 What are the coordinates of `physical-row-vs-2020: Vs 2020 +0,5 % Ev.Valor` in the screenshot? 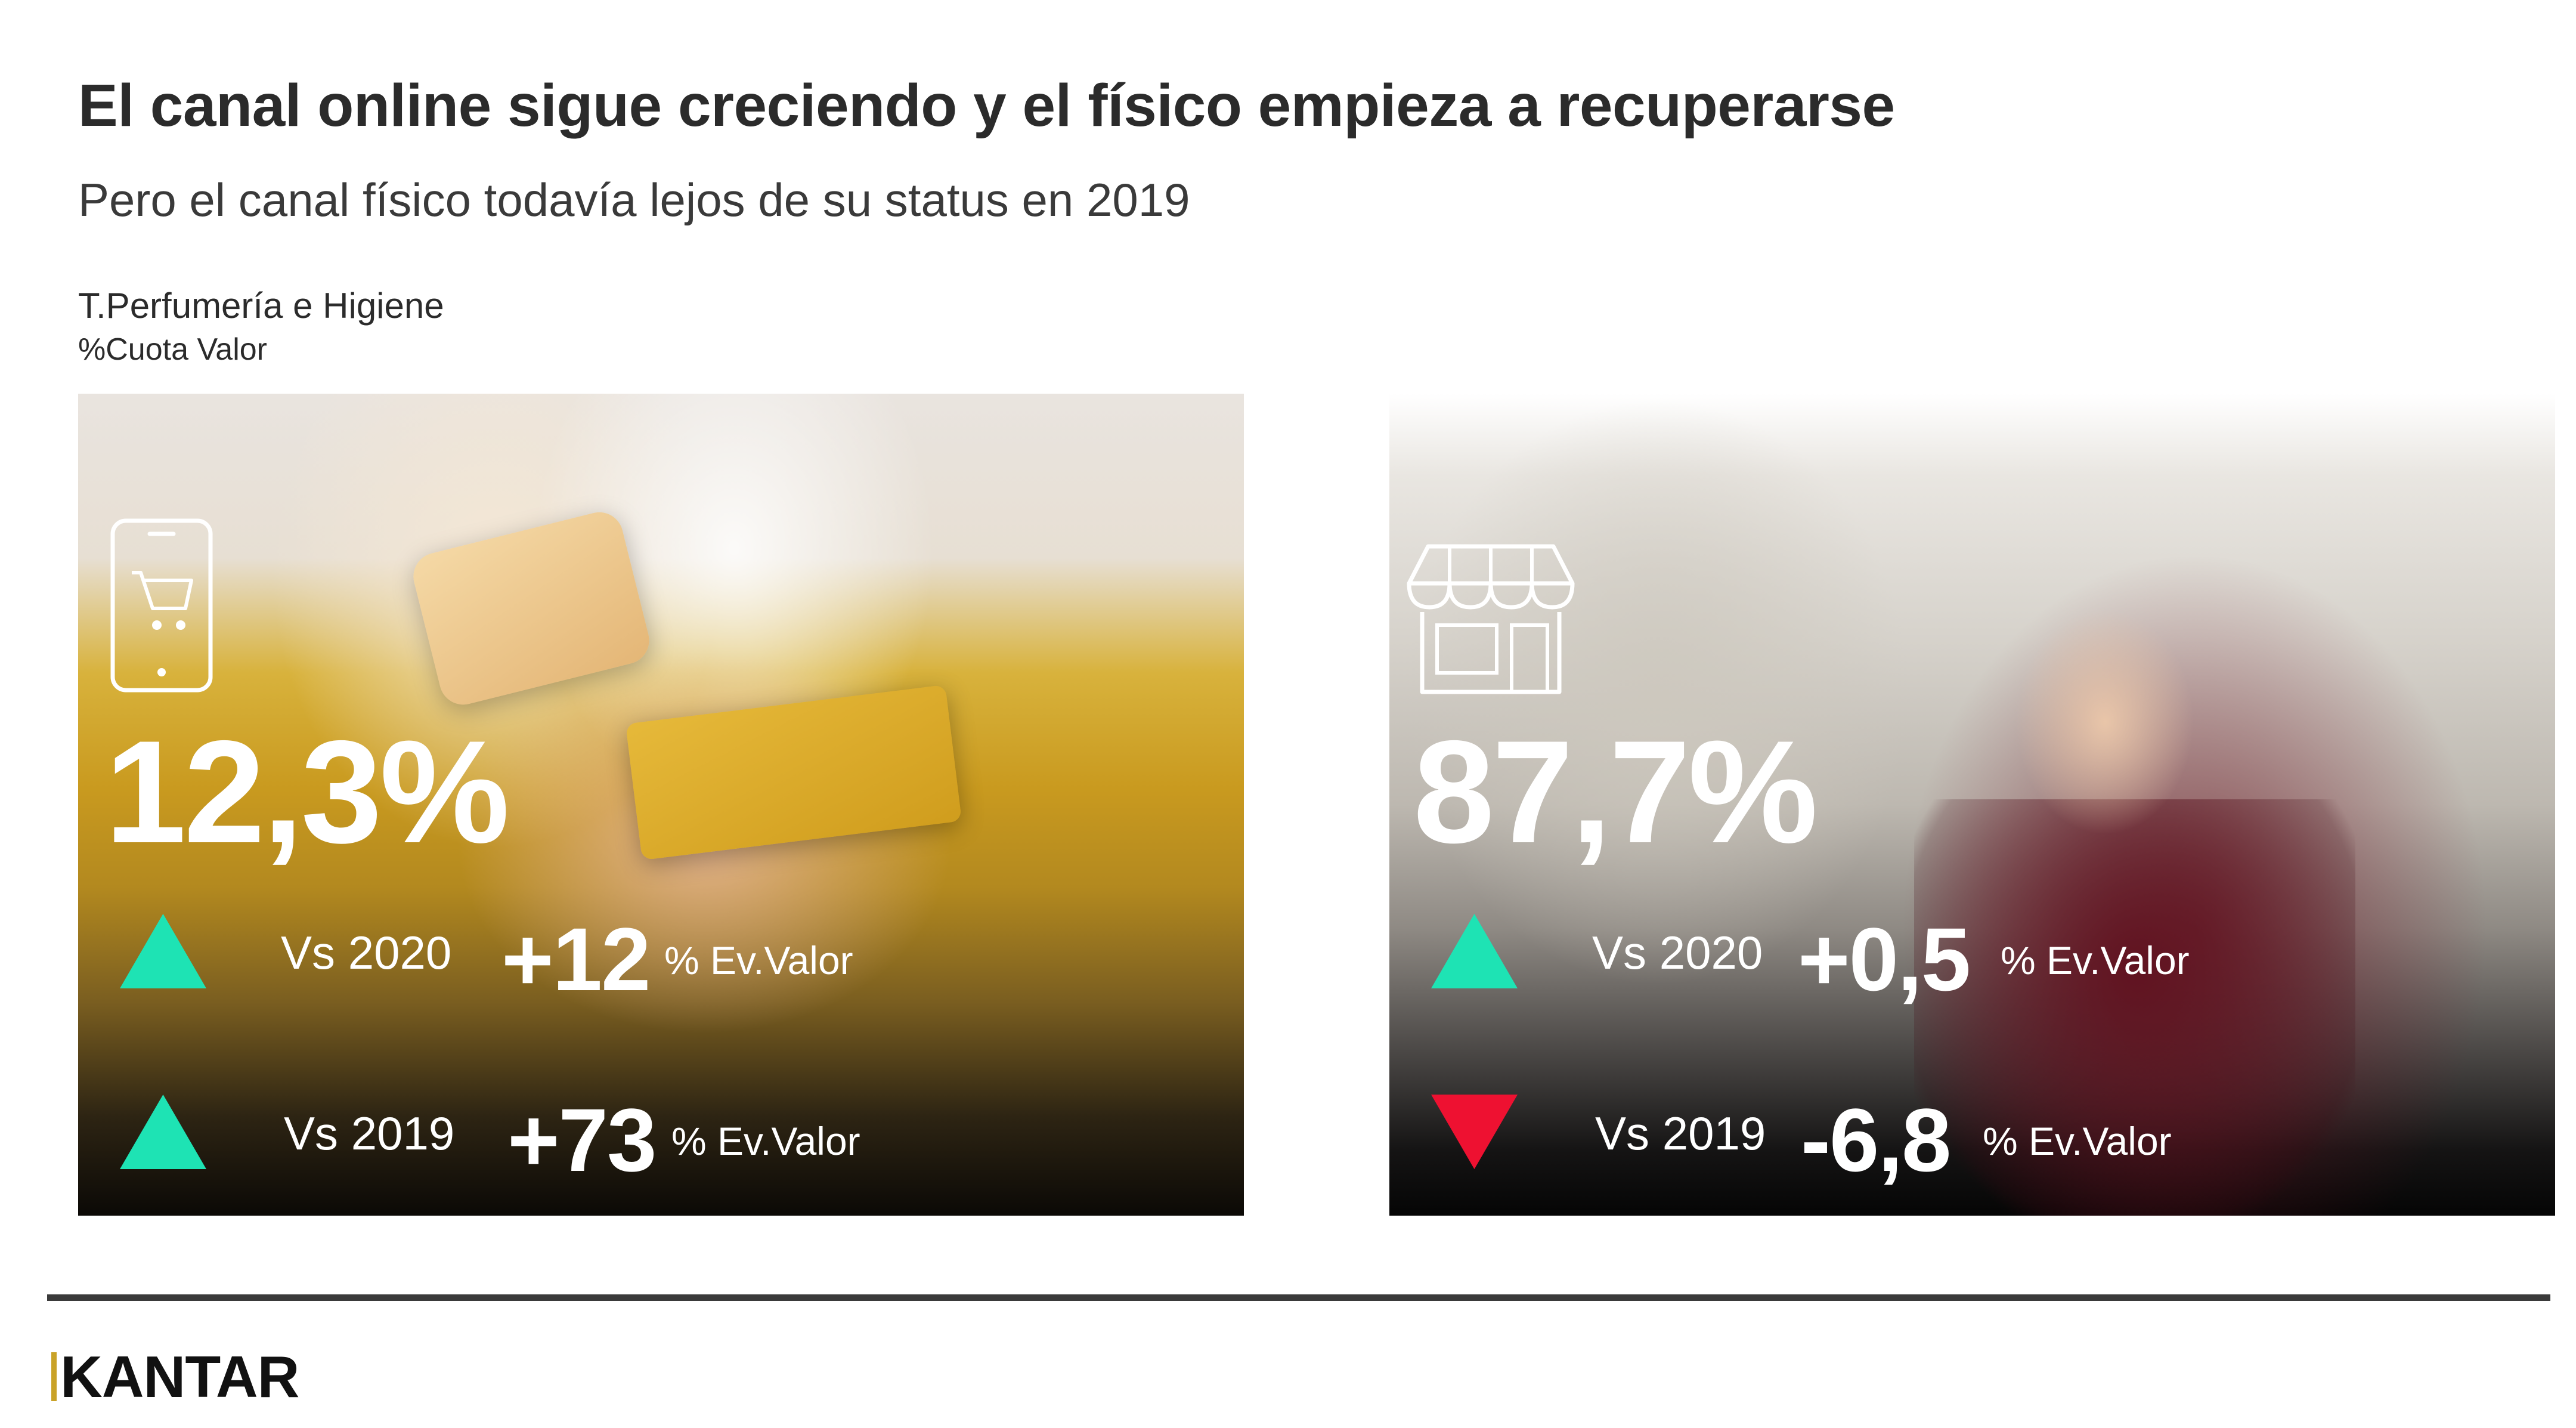 It's located at (1968, 958).